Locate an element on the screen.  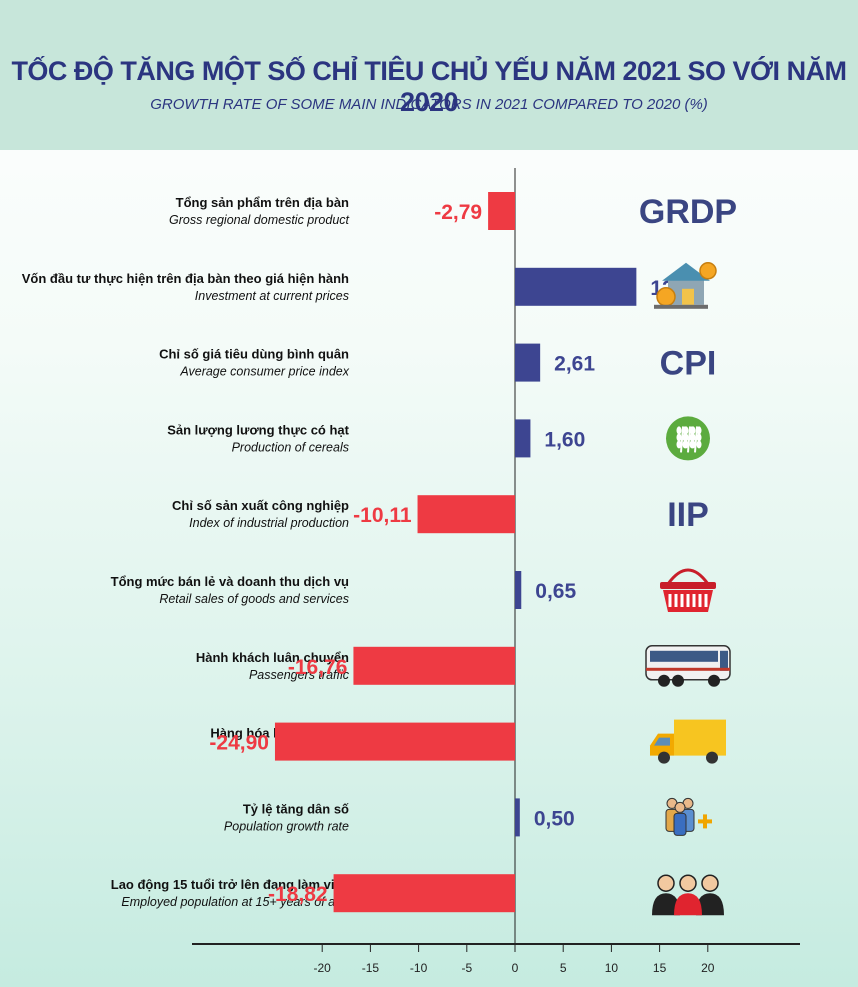
row-label-en: Population growth rate is located at coordinates (286, 826).